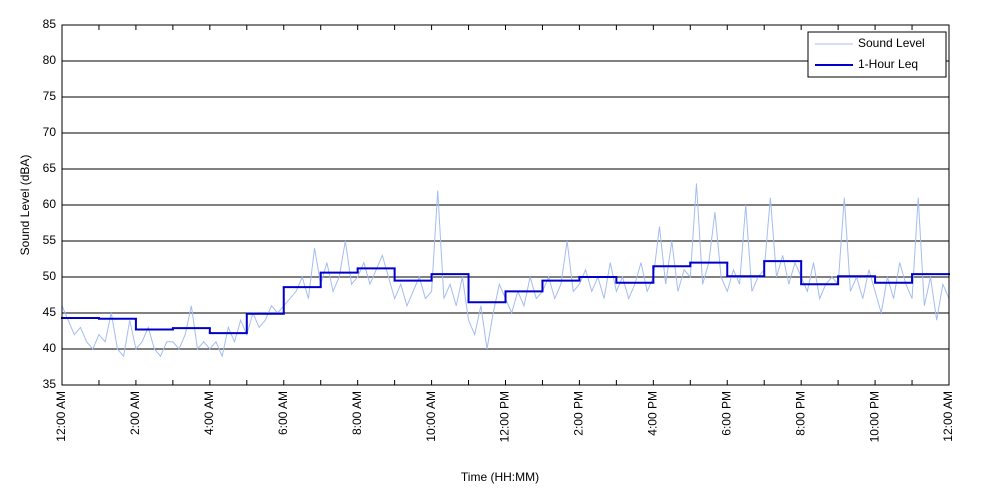 Image resolution: width=1000 pixels, height=500 pixels. What do you see at coordinates (209, 413) in the screenshot?
I see `x-tick-label: 4:00 AM` at bounding box center [209, 413].